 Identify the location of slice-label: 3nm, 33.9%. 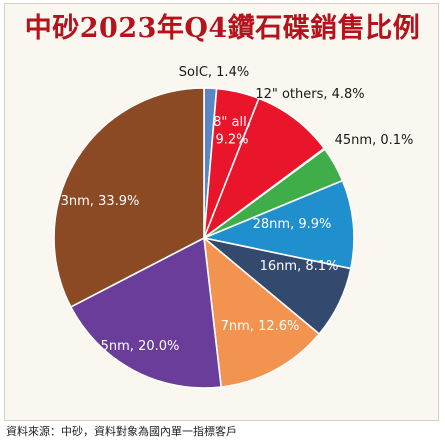
(100, 201).